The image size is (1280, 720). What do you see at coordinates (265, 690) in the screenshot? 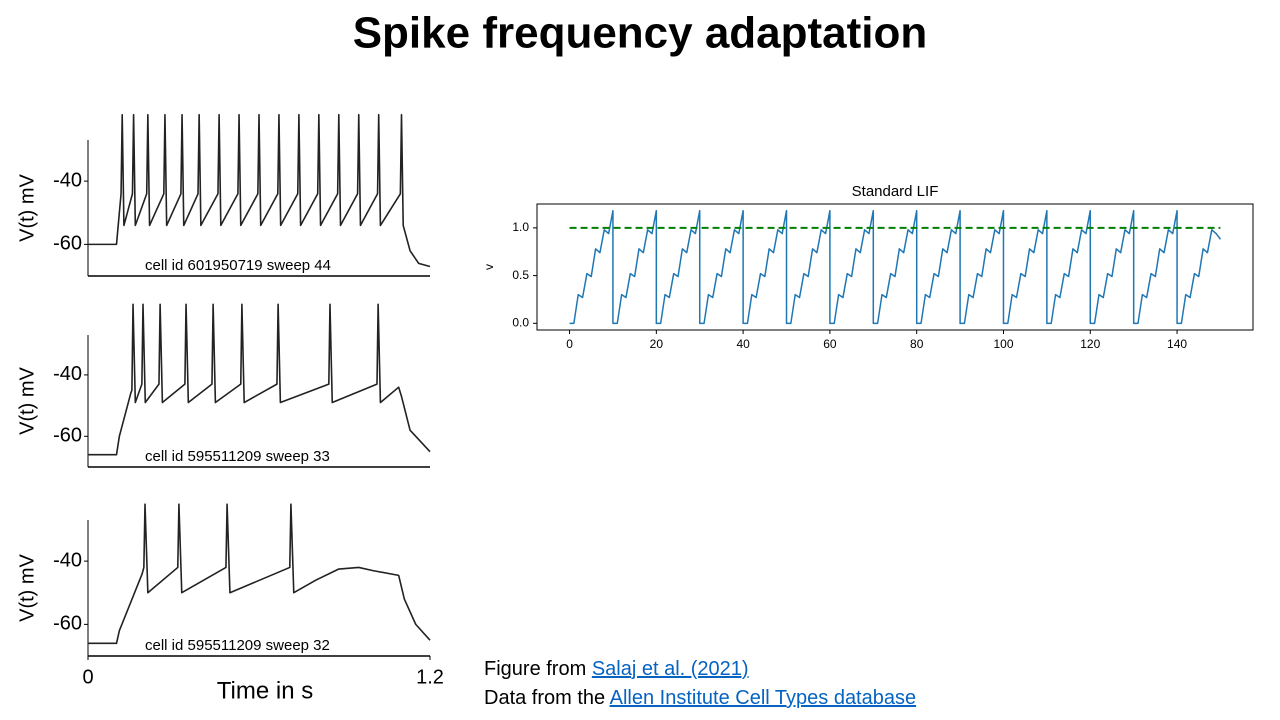
I see `x-axis-label: Time in s` at bounding box center [265, 690].